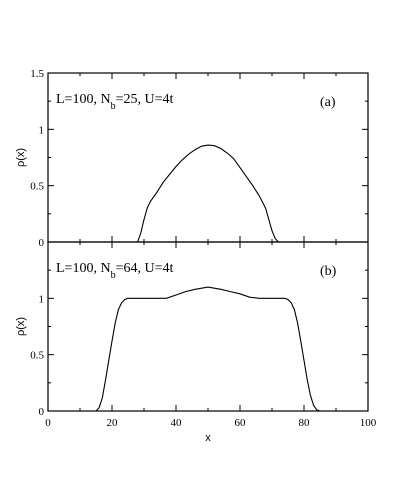 Image resolution: width=415 pixels, height=485 pixels. I want to click on panel-b-y-axis-title: ρ(x), so click(21, 326).